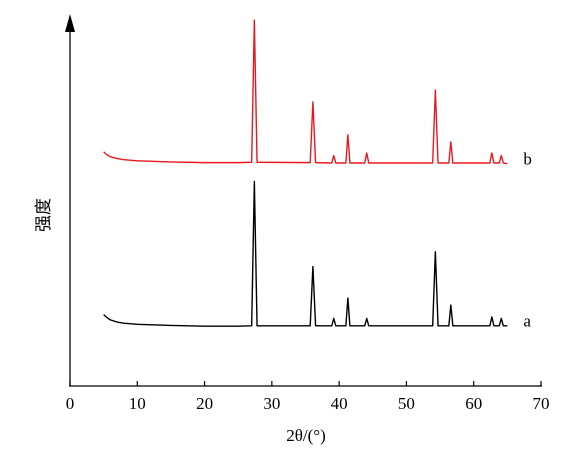 The image size is (572, 453). I want to click on x-tick-label: 30, so click(271, 403).